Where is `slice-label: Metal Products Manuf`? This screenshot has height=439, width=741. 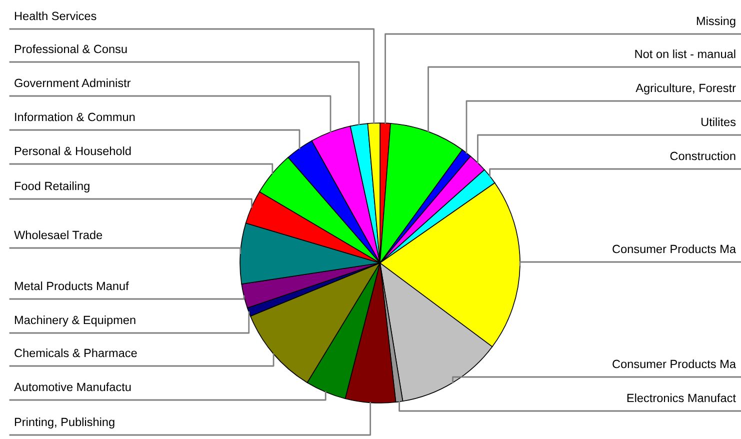 slice-label: Metal Products Manuf is located at coordinates (71, 285).